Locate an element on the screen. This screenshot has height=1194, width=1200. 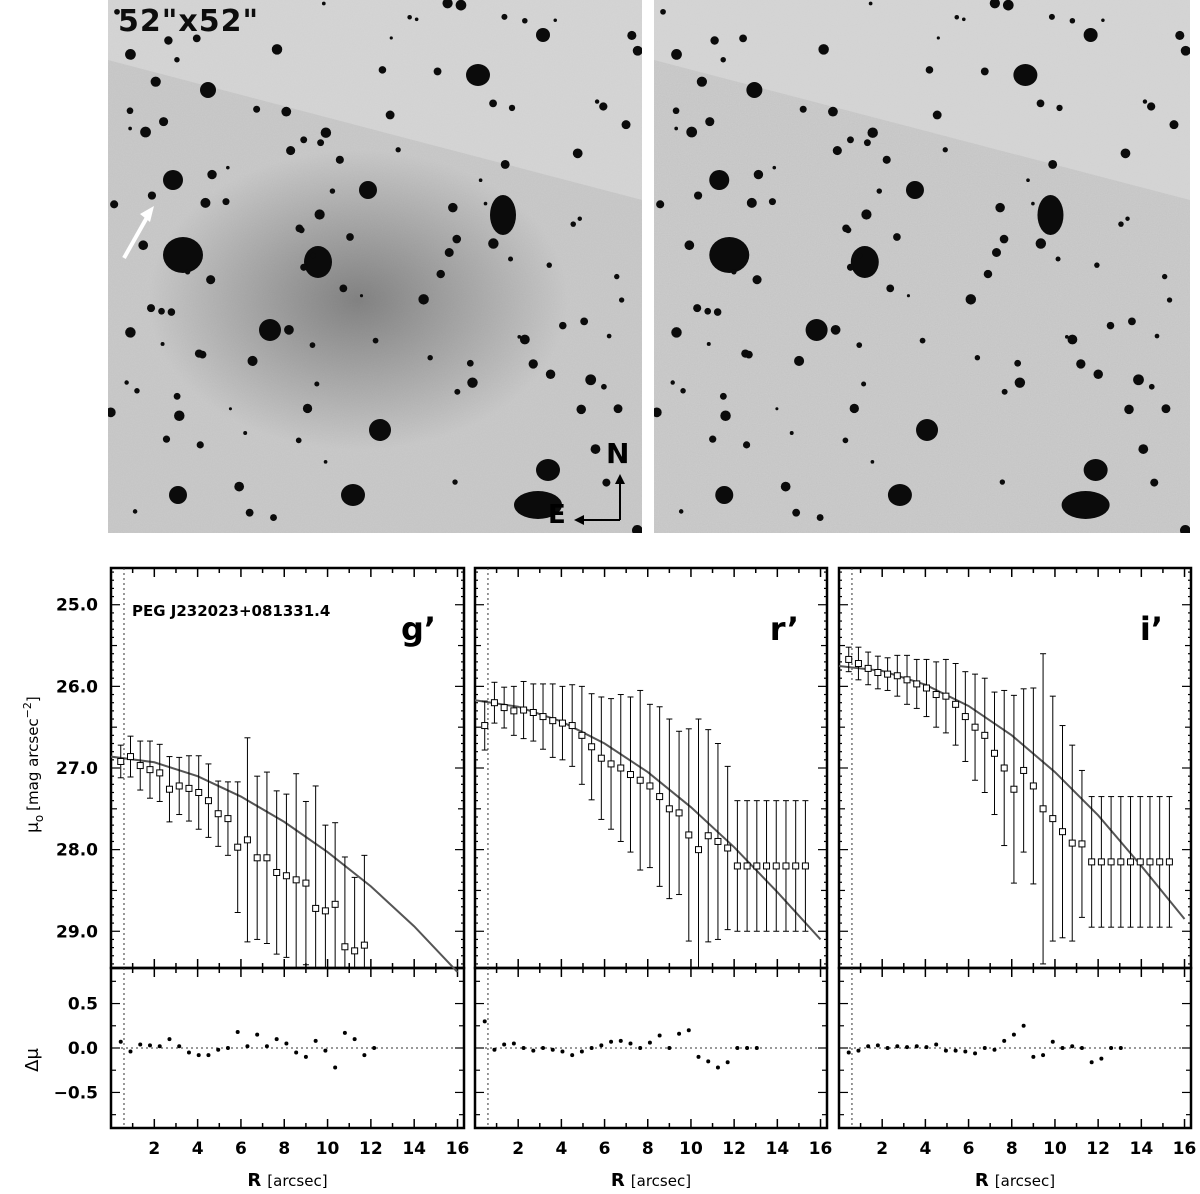
x-axis-label: R [arcsec] is located at coordinates (287, 1180).